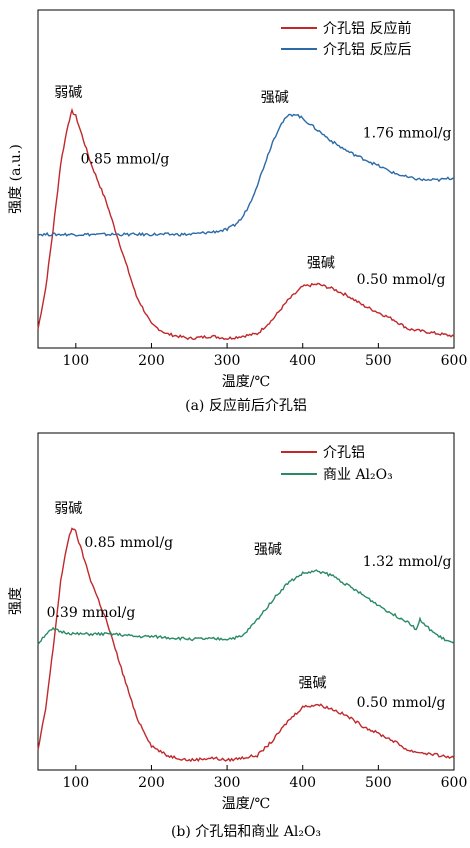 This screenshot has width=470, height=848. I want to click on xtick-label-a-100: 100, so click(75, 361).